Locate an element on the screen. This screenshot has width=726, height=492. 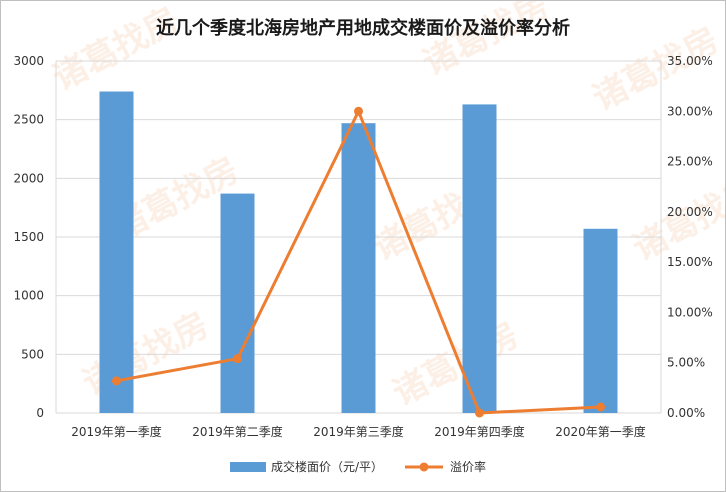
x-tick-label: 2019年第三季度 is located at coordinates (358, 431).